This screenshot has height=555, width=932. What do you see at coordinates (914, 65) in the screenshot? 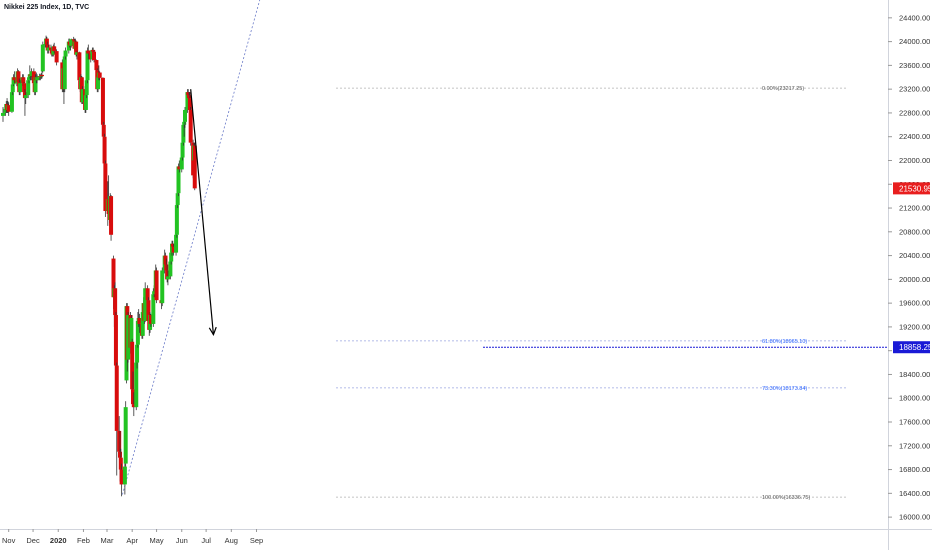
I see `y-tick-label: 23600.00` at bounding box center [914, 65].